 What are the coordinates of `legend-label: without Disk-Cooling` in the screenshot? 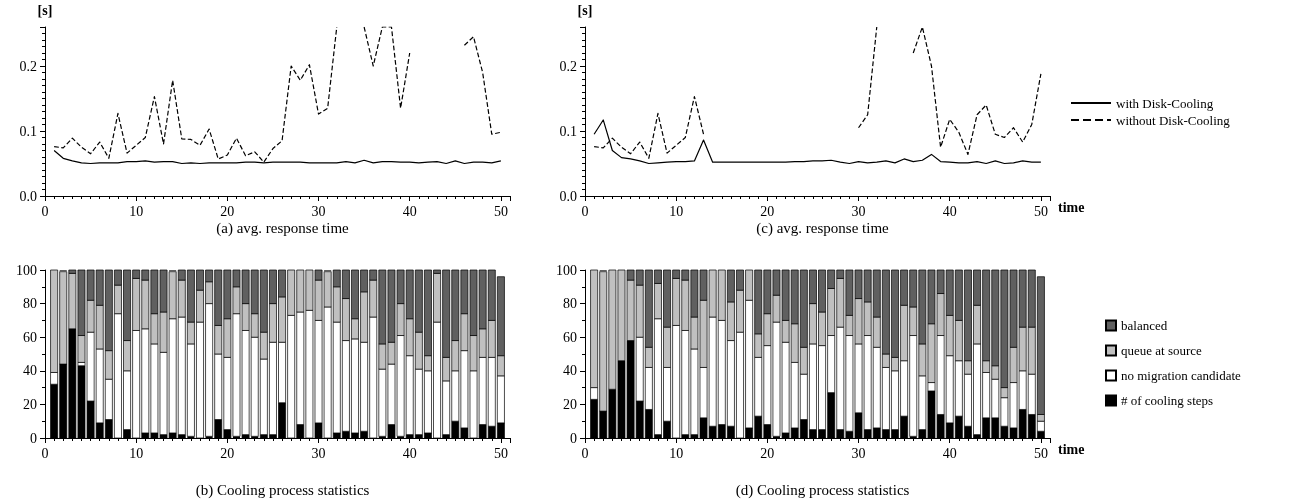 It's located at (1173, 120).